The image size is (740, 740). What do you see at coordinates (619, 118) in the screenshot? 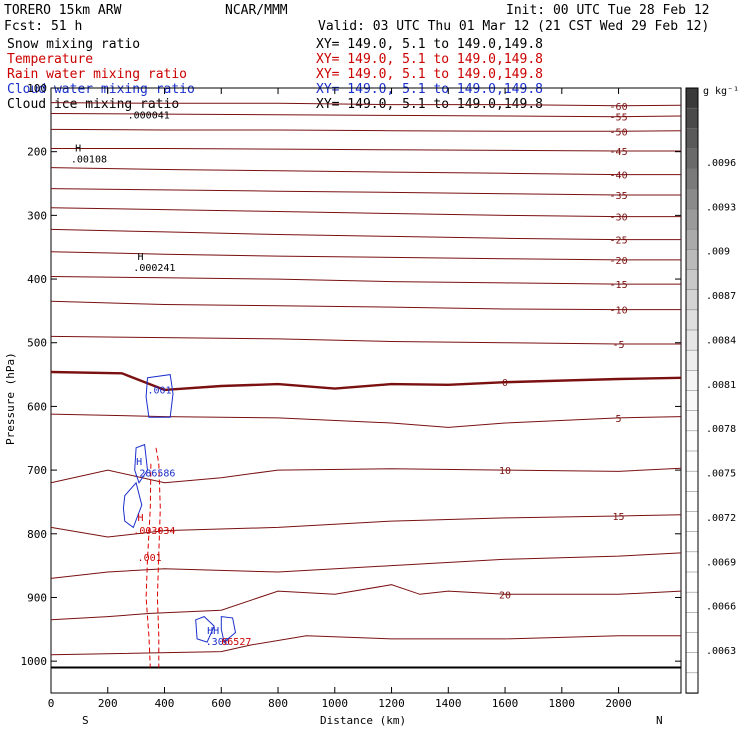
I see `temperature-label: -55` at bounding box center [619, 118].